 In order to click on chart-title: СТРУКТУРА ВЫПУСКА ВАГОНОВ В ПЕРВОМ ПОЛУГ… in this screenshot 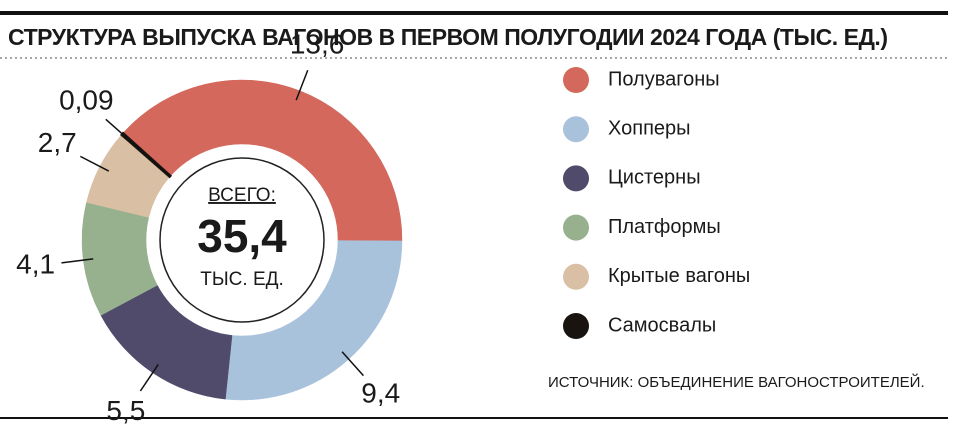, I will do `click(448, 37)`.